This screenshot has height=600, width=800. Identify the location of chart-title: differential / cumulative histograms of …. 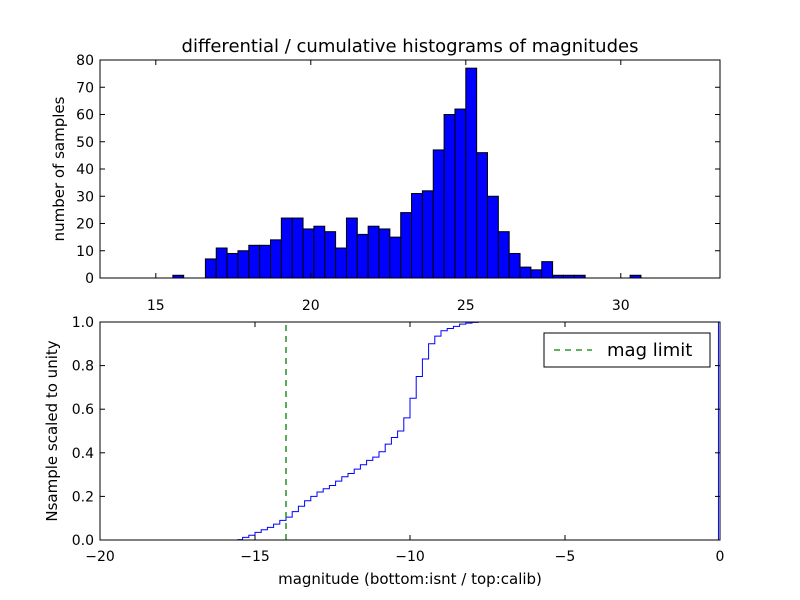
(410, 46).